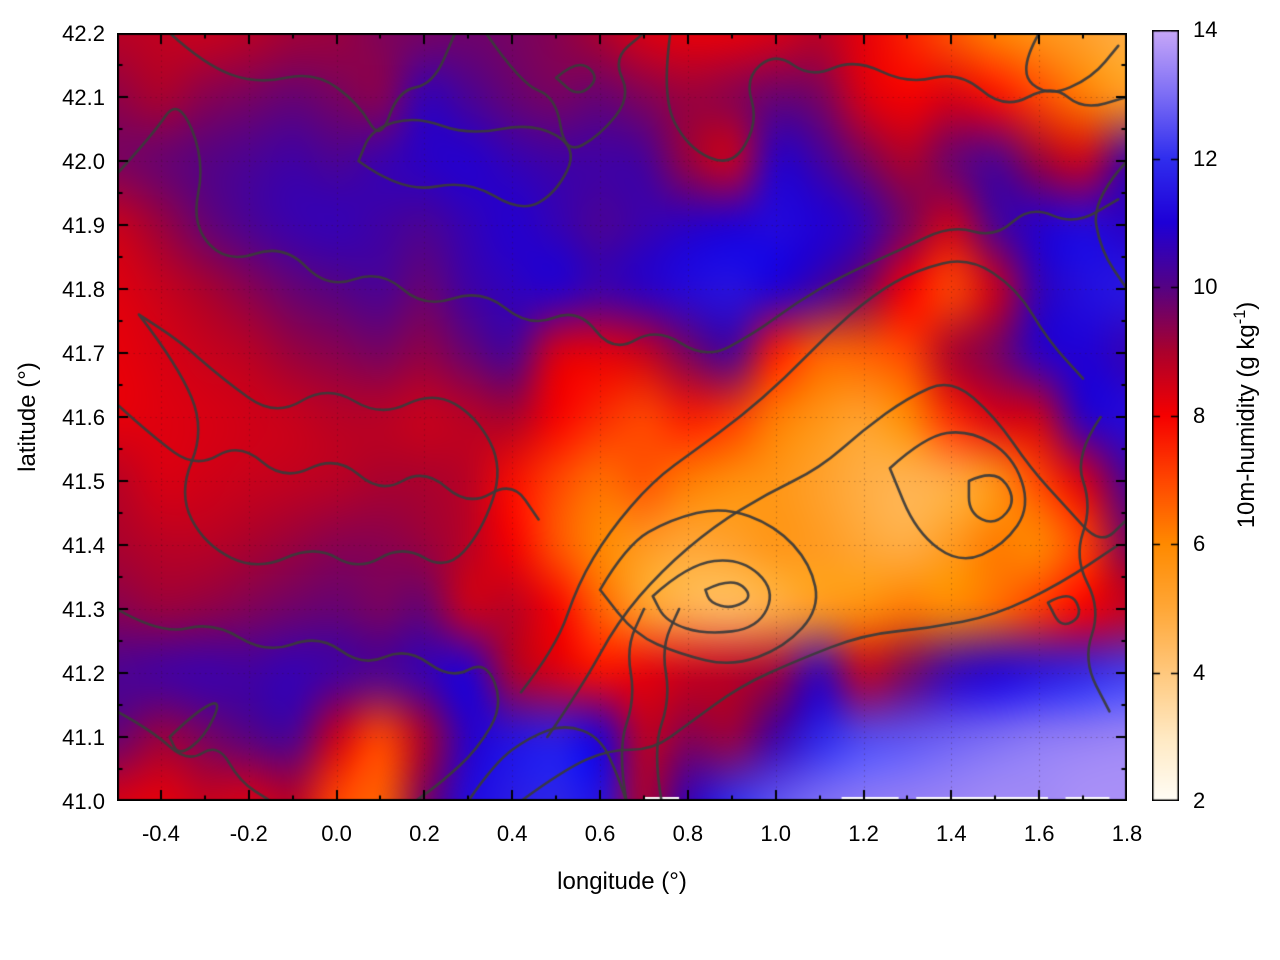 This screenshot has width=1280, height=960. I want to click on x-tick-label: 1.8, so click(1127, 833).